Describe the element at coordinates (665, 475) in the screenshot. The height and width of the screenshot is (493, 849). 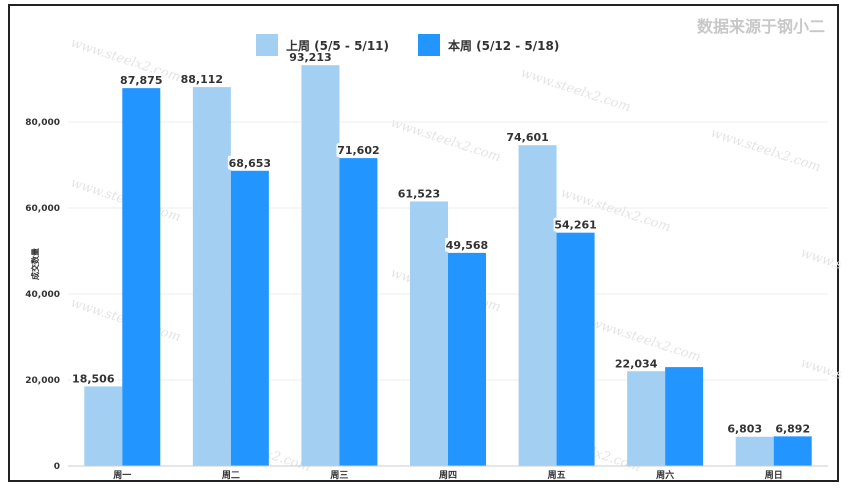
I see `x-tick-label: 周六` at that location.